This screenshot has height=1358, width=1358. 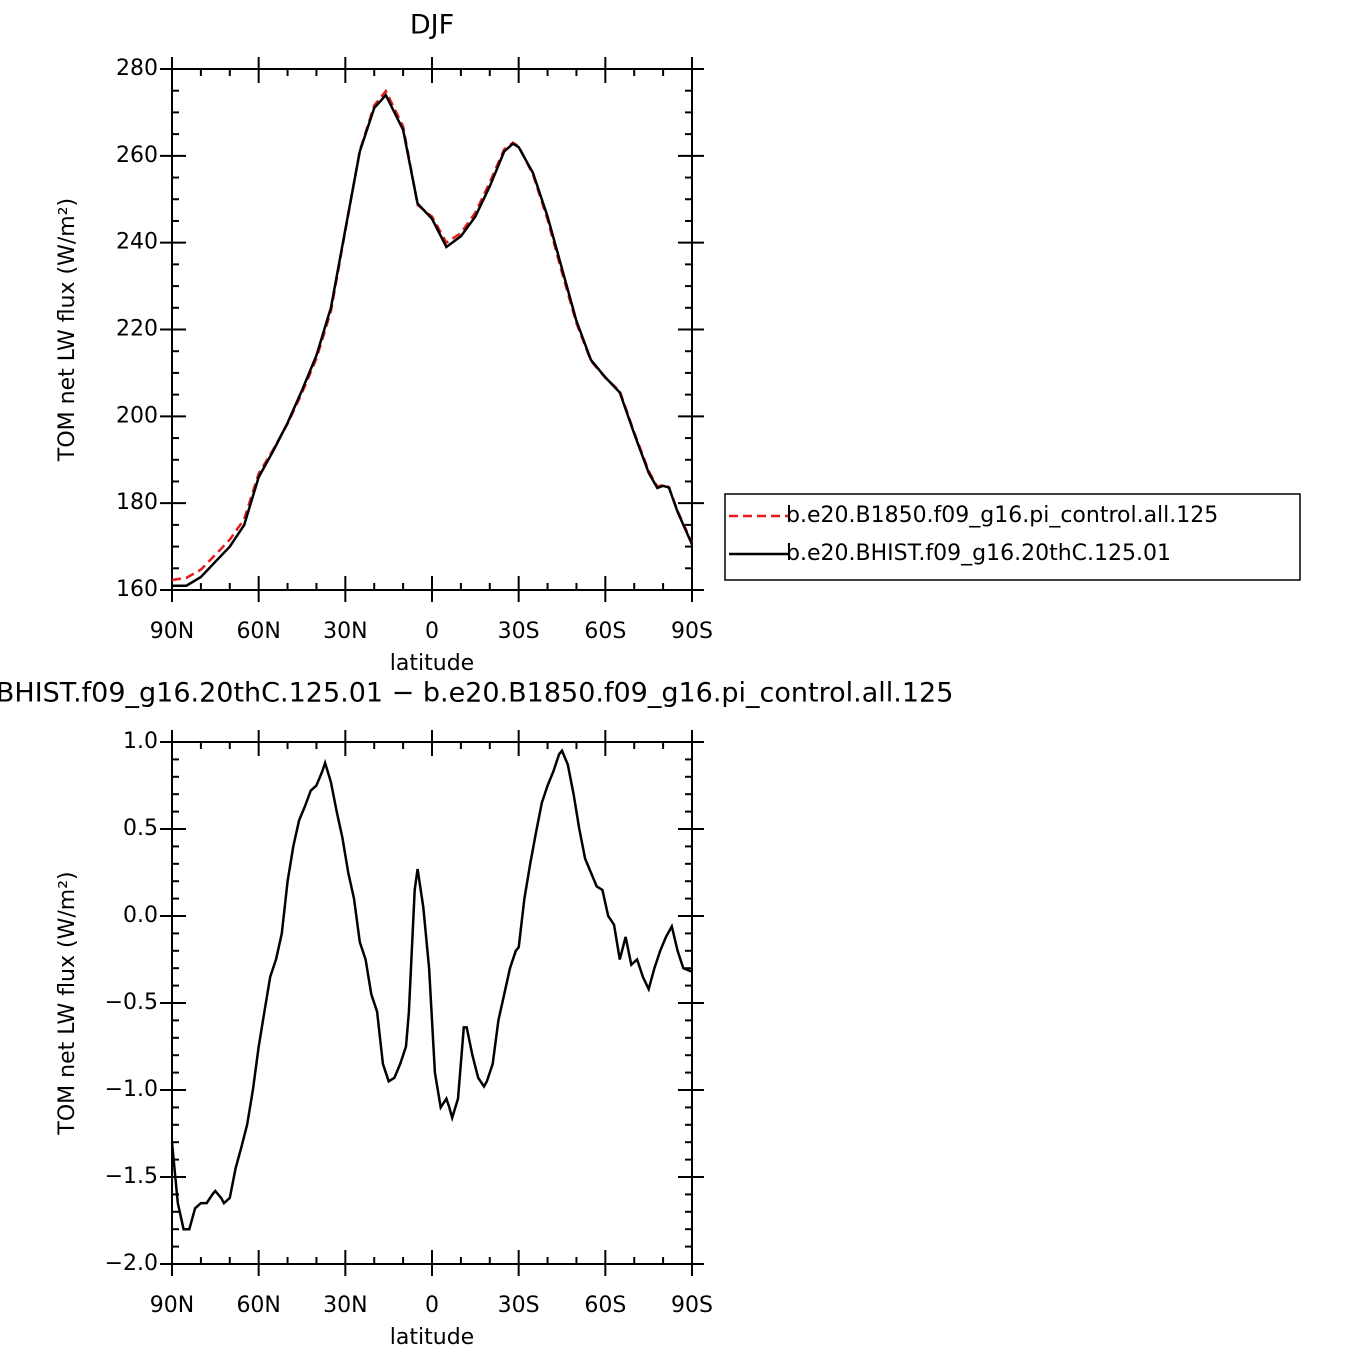 What do you see at coordinates (1012, 537) in the screenshot?
I see `legend-box` at bounding box center [1012, 537].